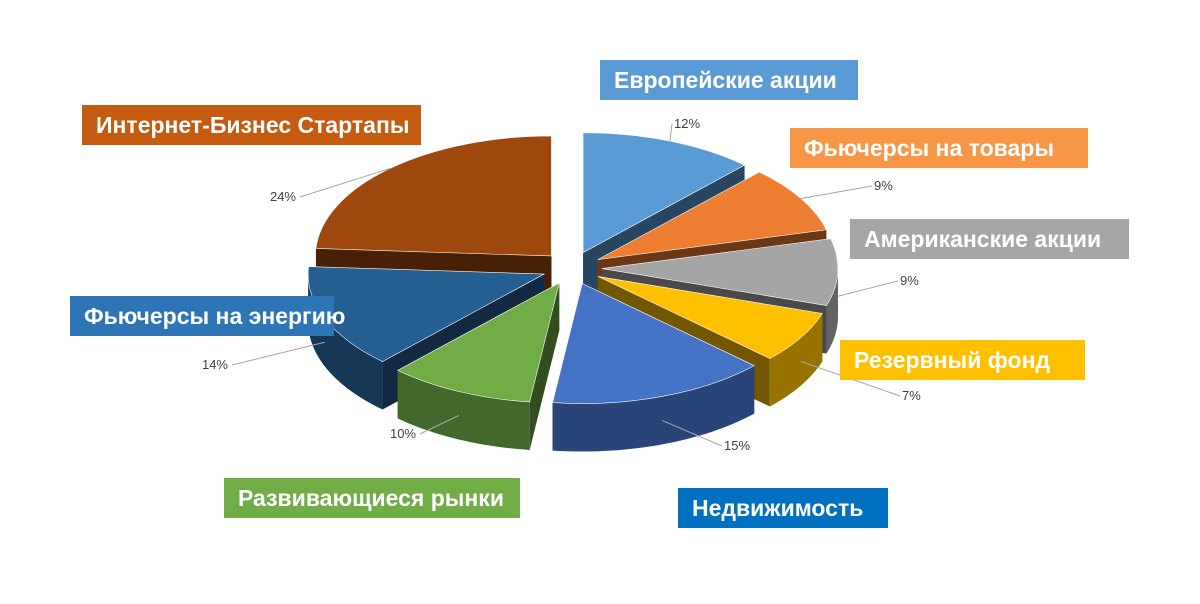 Image resolution: width=1200 pixels, height=604 pixels. Describe the element at coordinates (989, 239) in the screenshot. I see `legend-label-us-stocks: Американские акции` at that location.